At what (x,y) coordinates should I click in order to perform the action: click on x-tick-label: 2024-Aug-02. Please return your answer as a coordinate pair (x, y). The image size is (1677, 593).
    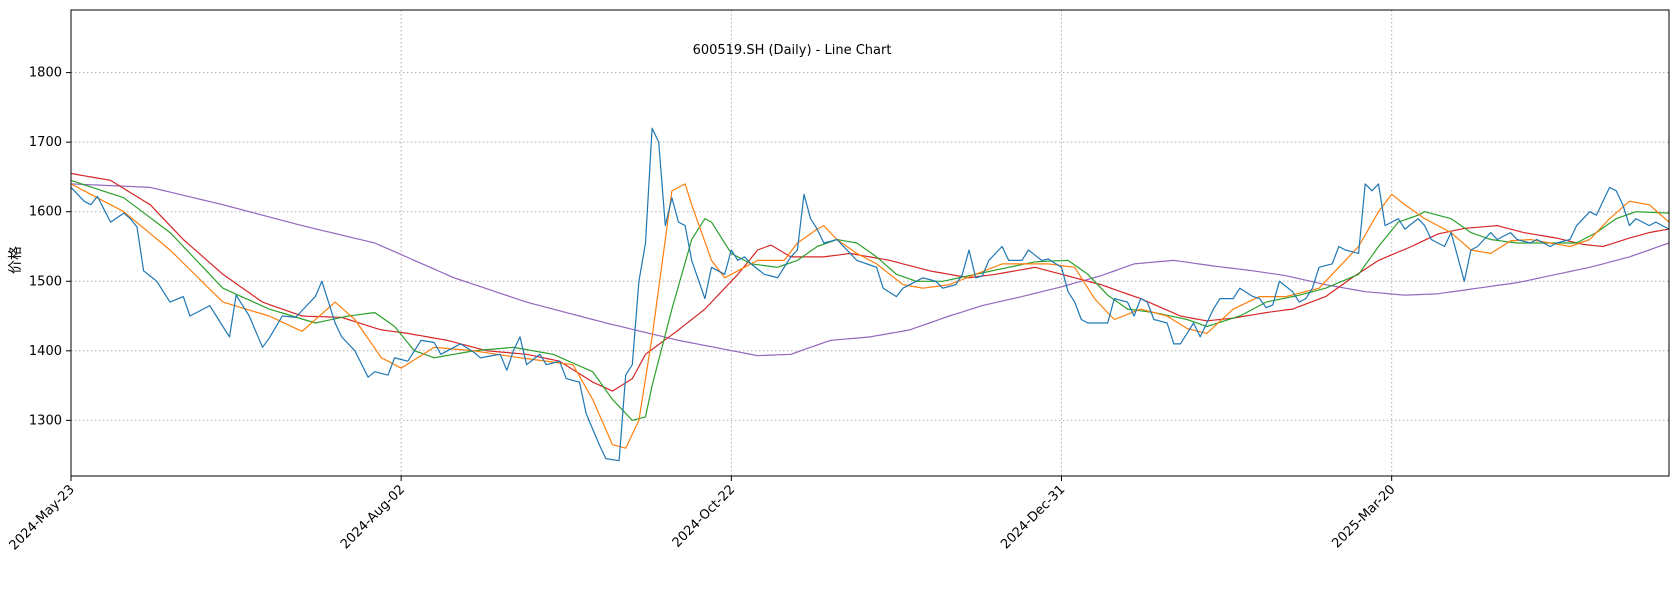
    Looking at the image, I should click on (373, 517).